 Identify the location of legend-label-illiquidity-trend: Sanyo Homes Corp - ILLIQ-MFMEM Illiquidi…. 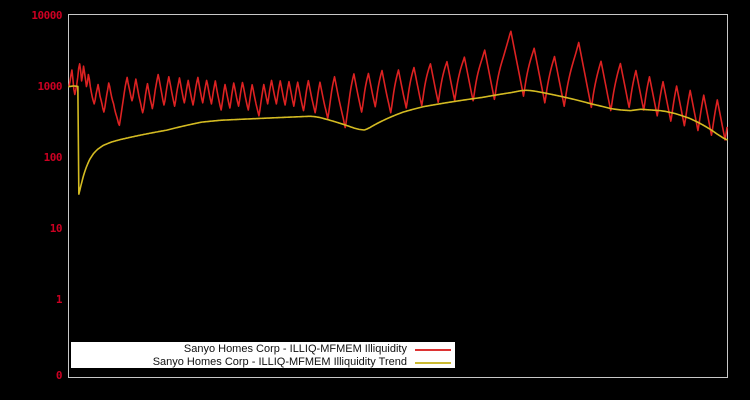
(279, 362).